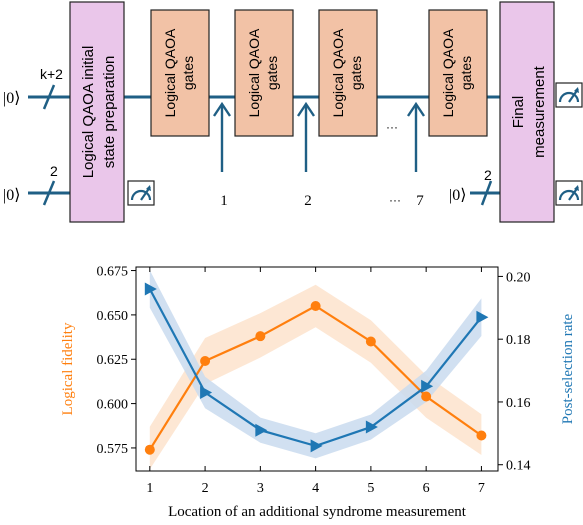 This screenshot has width=583, height=525. Describe the element at coordinates (68, 368) in the screenshot. I see `left-axis-label: Logical fidelity` at that location.